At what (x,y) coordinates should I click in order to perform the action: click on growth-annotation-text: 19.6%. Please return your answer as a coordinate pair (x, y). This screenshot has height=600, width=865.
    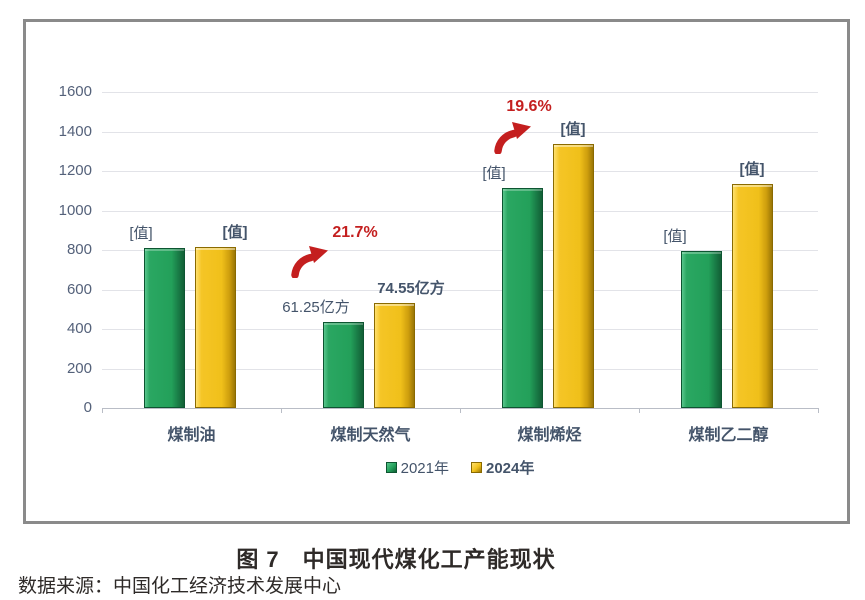
    Looking at the image, I should click on (529, 106).